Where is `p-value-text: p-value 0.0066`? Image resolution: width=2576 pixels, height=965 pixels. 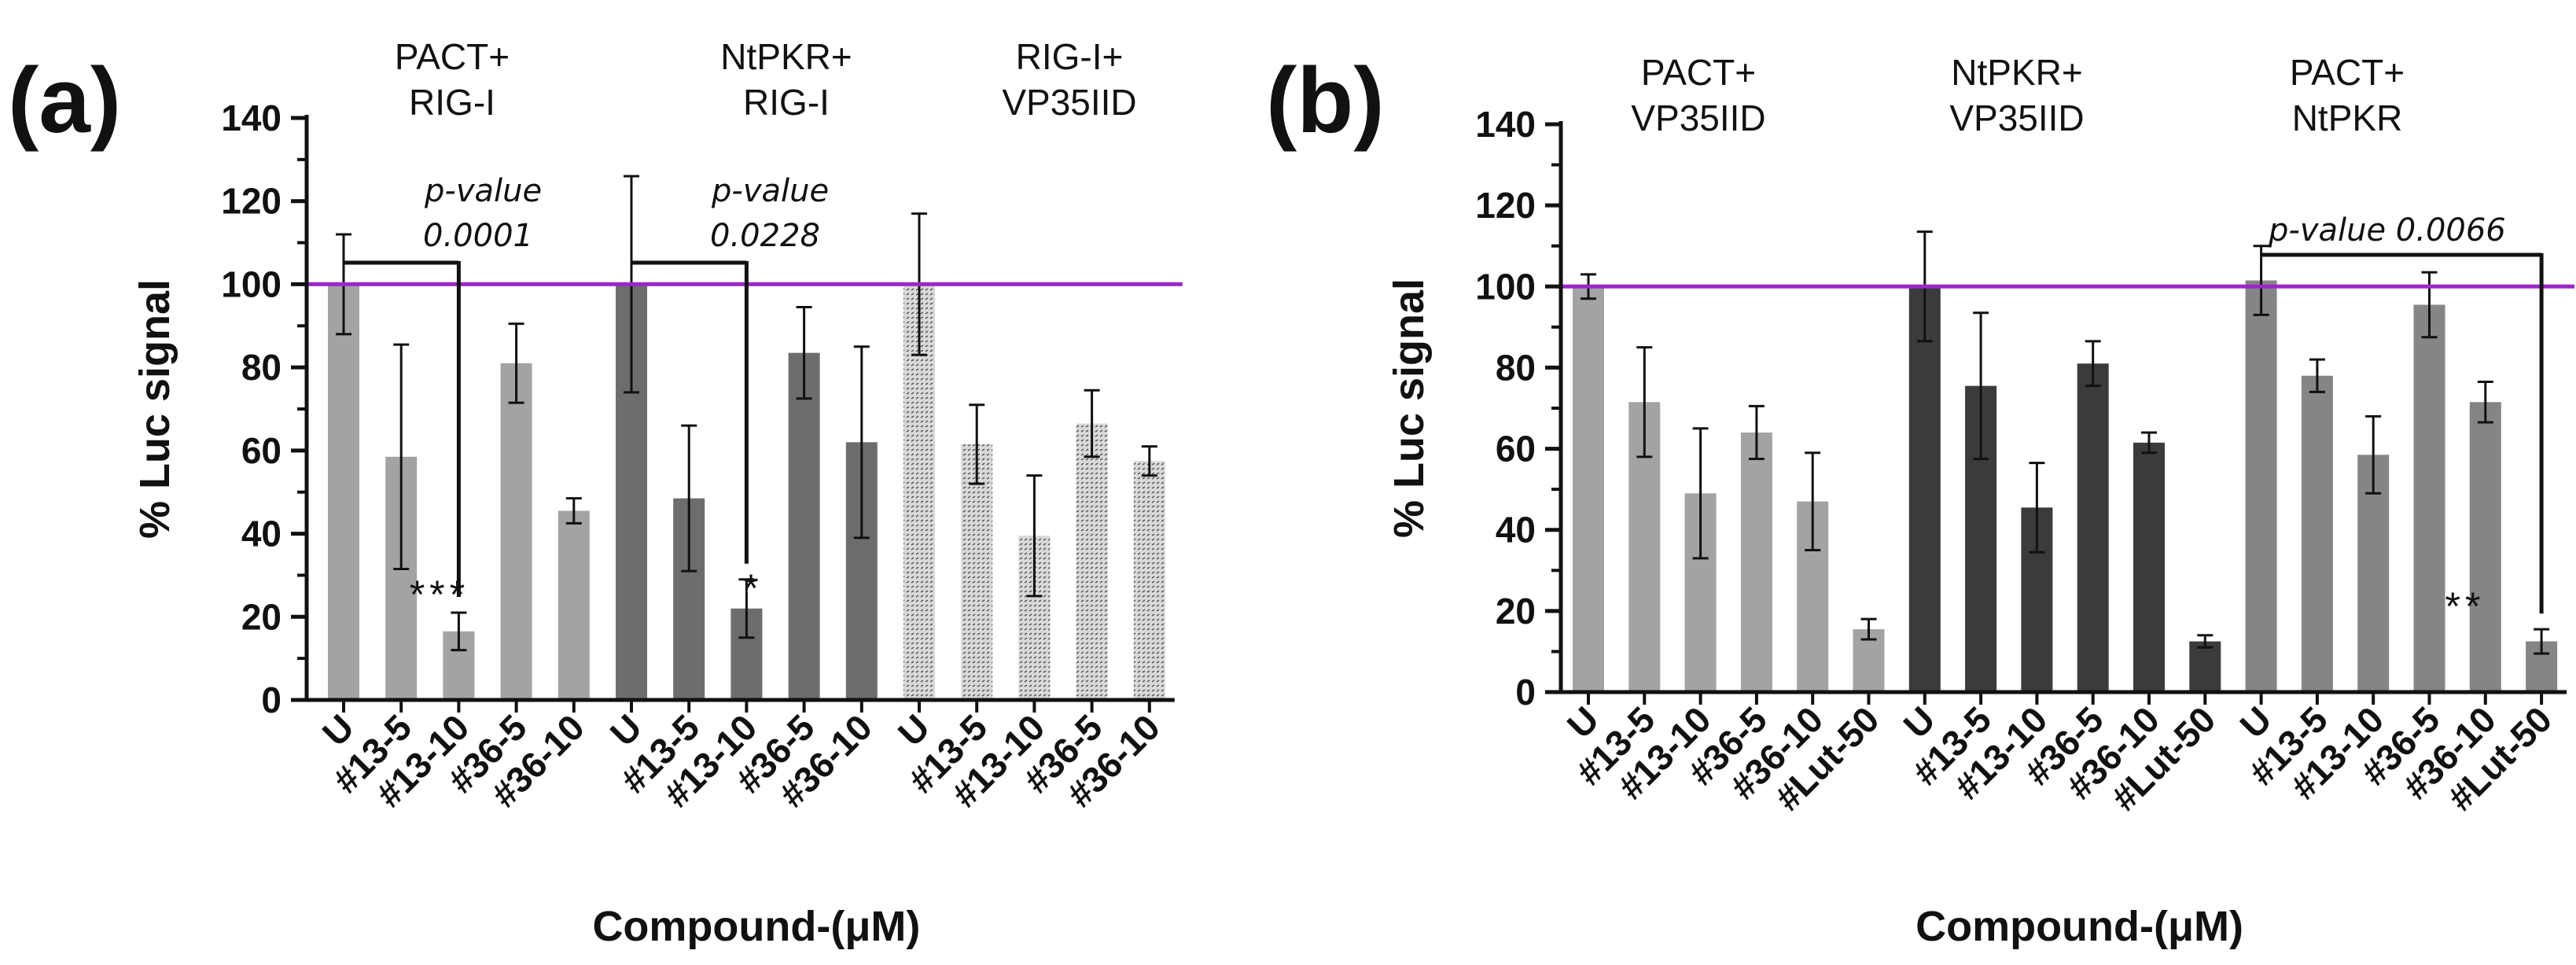 p-value-text: p-value 0.0066 is located at coordinates (2387, 230).